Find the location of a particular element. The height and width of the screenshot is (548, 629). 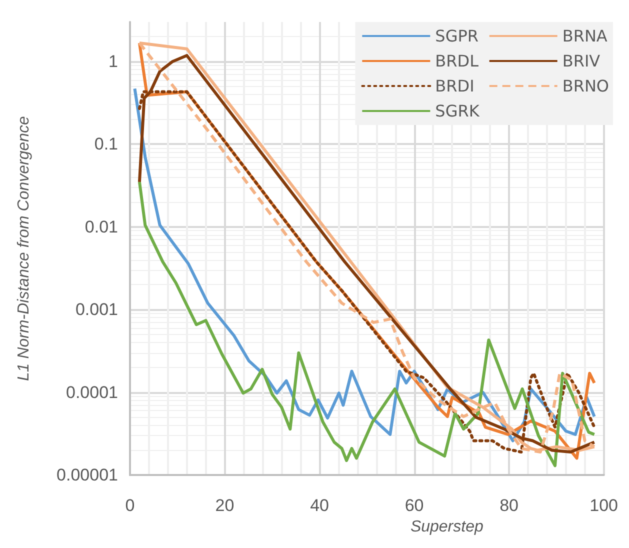

x-tick-label: 20 is located at coordinates (224, 506).